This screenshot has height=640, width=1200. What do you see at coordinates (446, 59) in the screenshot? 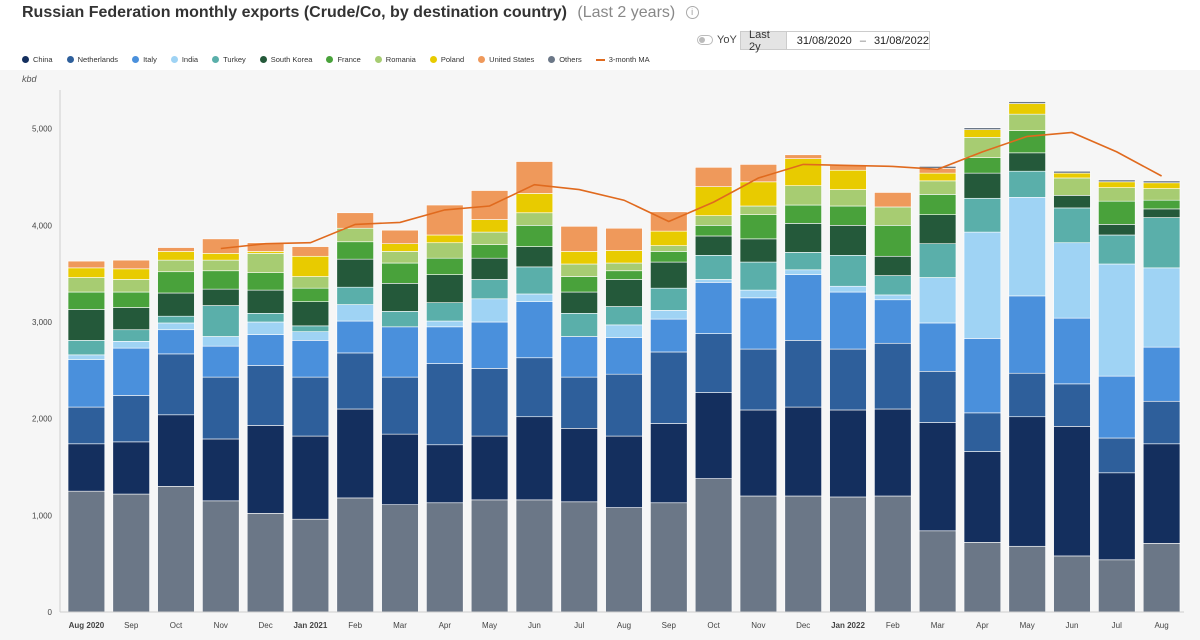
I see `legend-item-poland: Poland` at bounding box center [446, 59].